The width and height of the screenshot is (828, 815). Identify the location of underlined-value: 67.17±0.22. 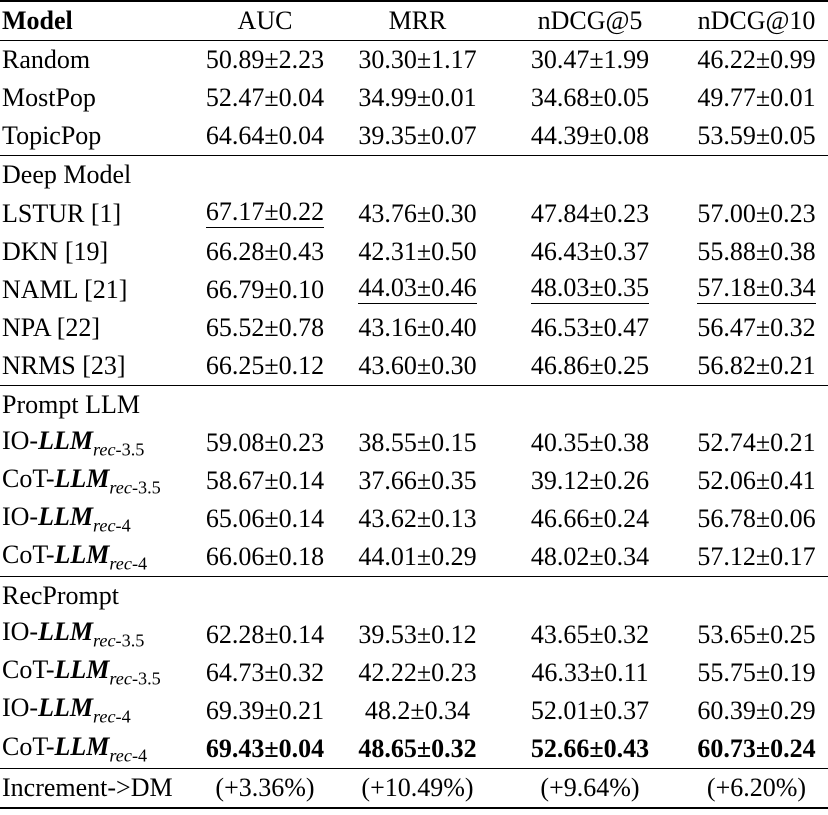
(265, 212).